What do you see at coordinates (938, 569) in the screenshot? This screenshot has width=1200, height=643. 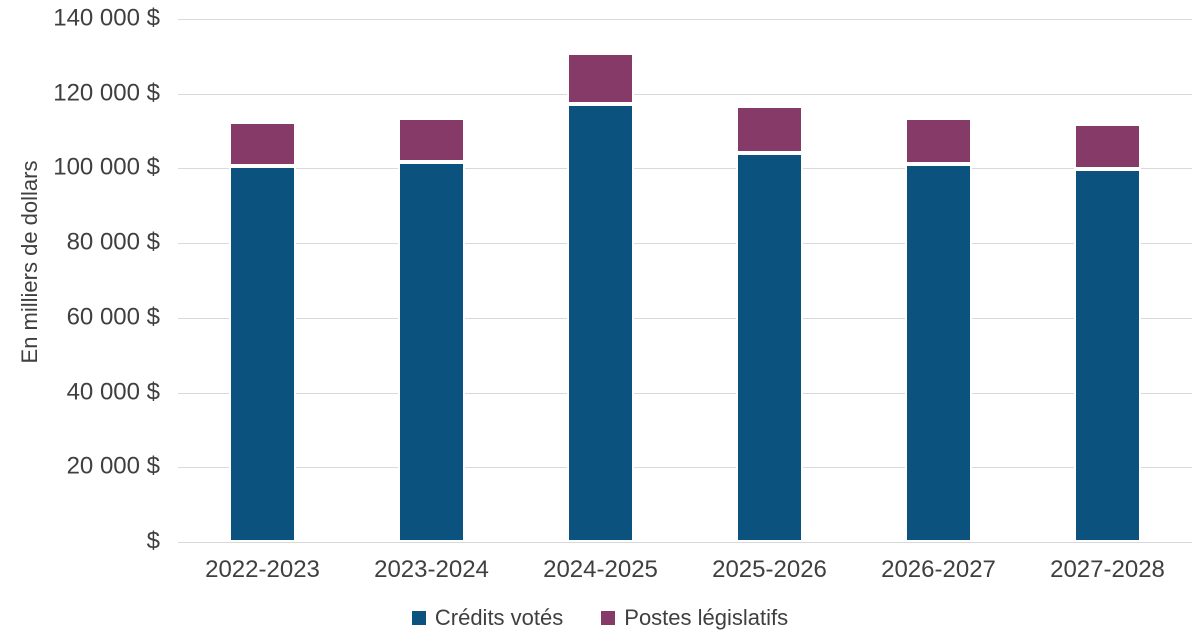 I see `x-tick-label: 2026-2027` at bounding box center [938, 569].